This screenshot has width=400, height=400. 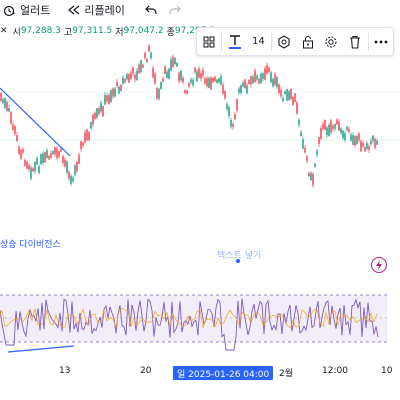 What do you see at coordinates (4, 31) in the screenshot?
I see `close-x-icon: ✕` at bounding box center [4, 31].